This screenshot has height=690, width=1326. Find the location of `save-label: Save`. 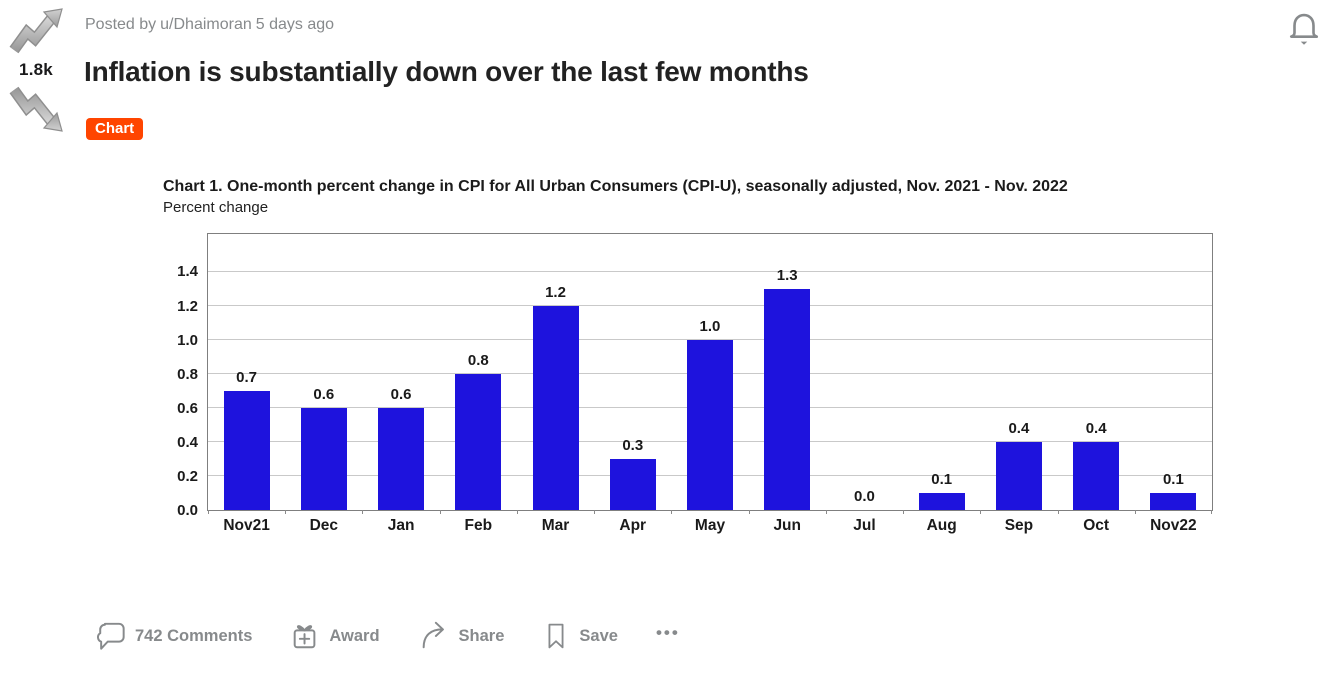

save-label: Save is located at coordinates (598, 635).